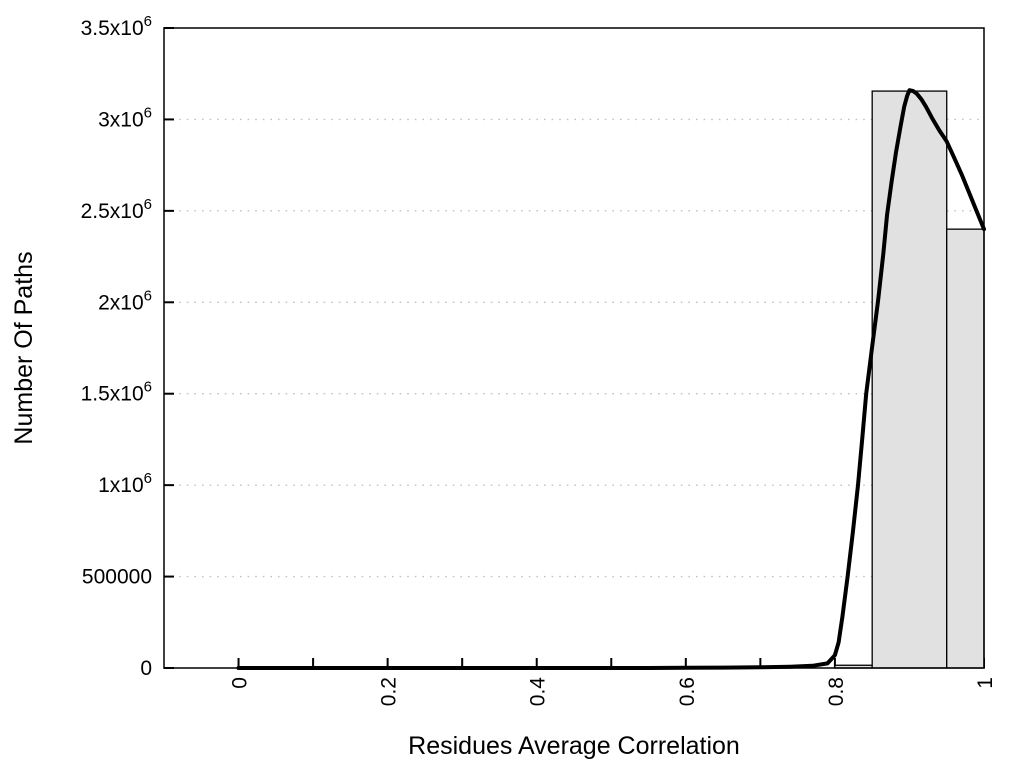 The height and width of the screenshot is (768, 1024). Describe the element at coordinates (116, 209) in the screenshot. I see `y-tick-label: 2.5x10⁶` at that location.